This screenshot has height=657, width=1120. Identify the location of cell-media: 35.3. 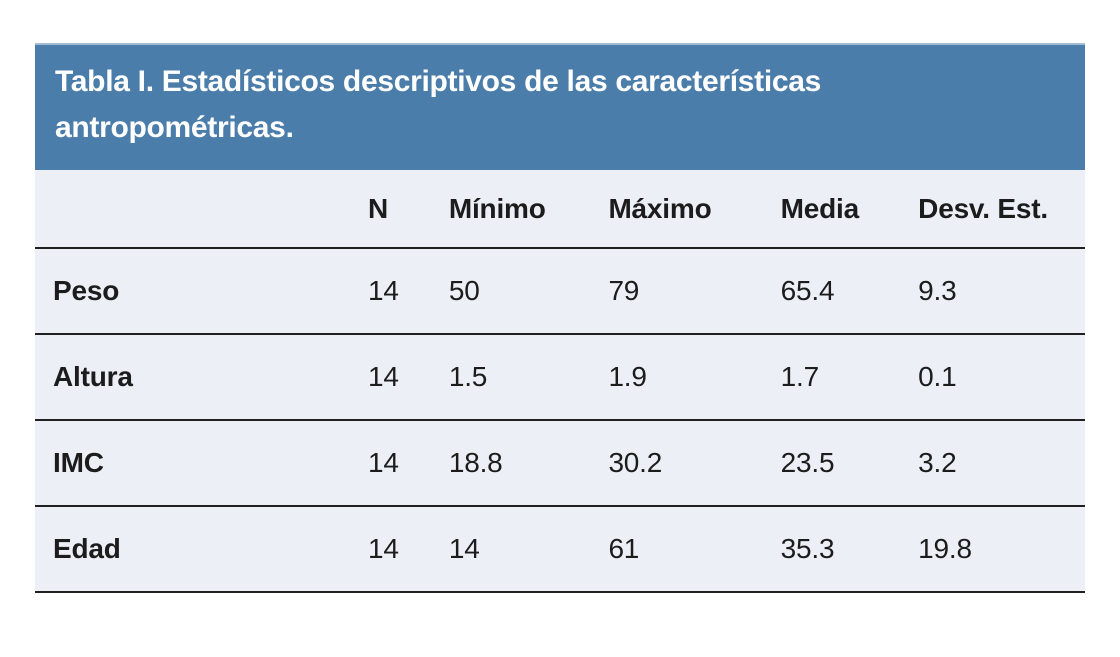
(831, 549).